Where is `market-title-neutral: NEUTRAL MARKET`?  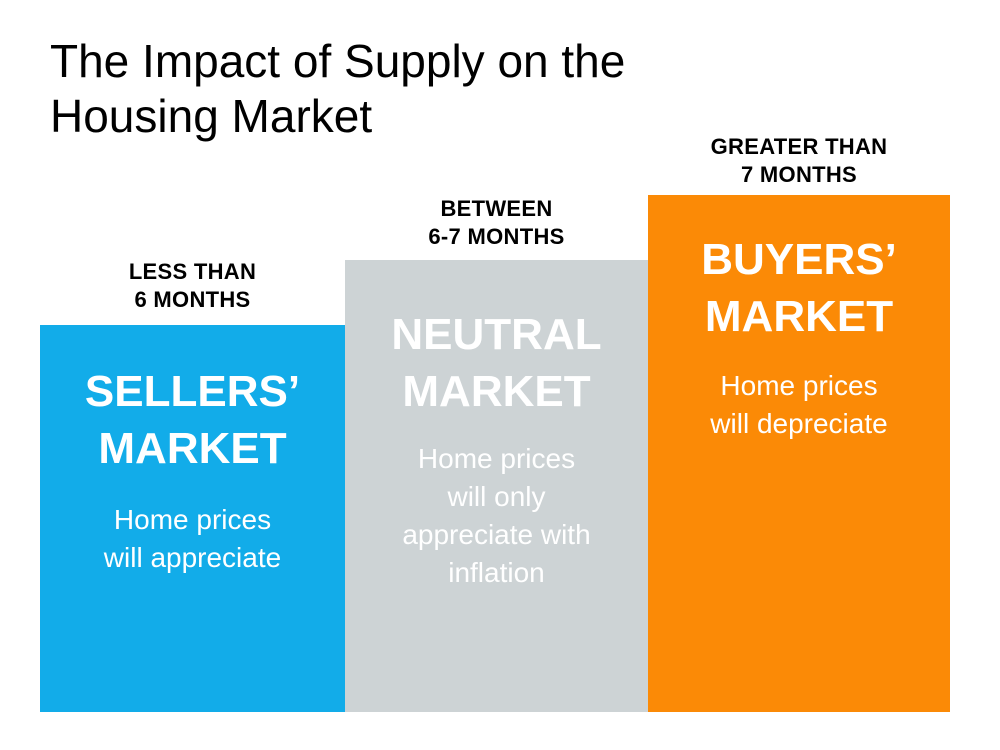
market-title-neutral: NEUTRAL MARKET is located at coordinates (496, 363).